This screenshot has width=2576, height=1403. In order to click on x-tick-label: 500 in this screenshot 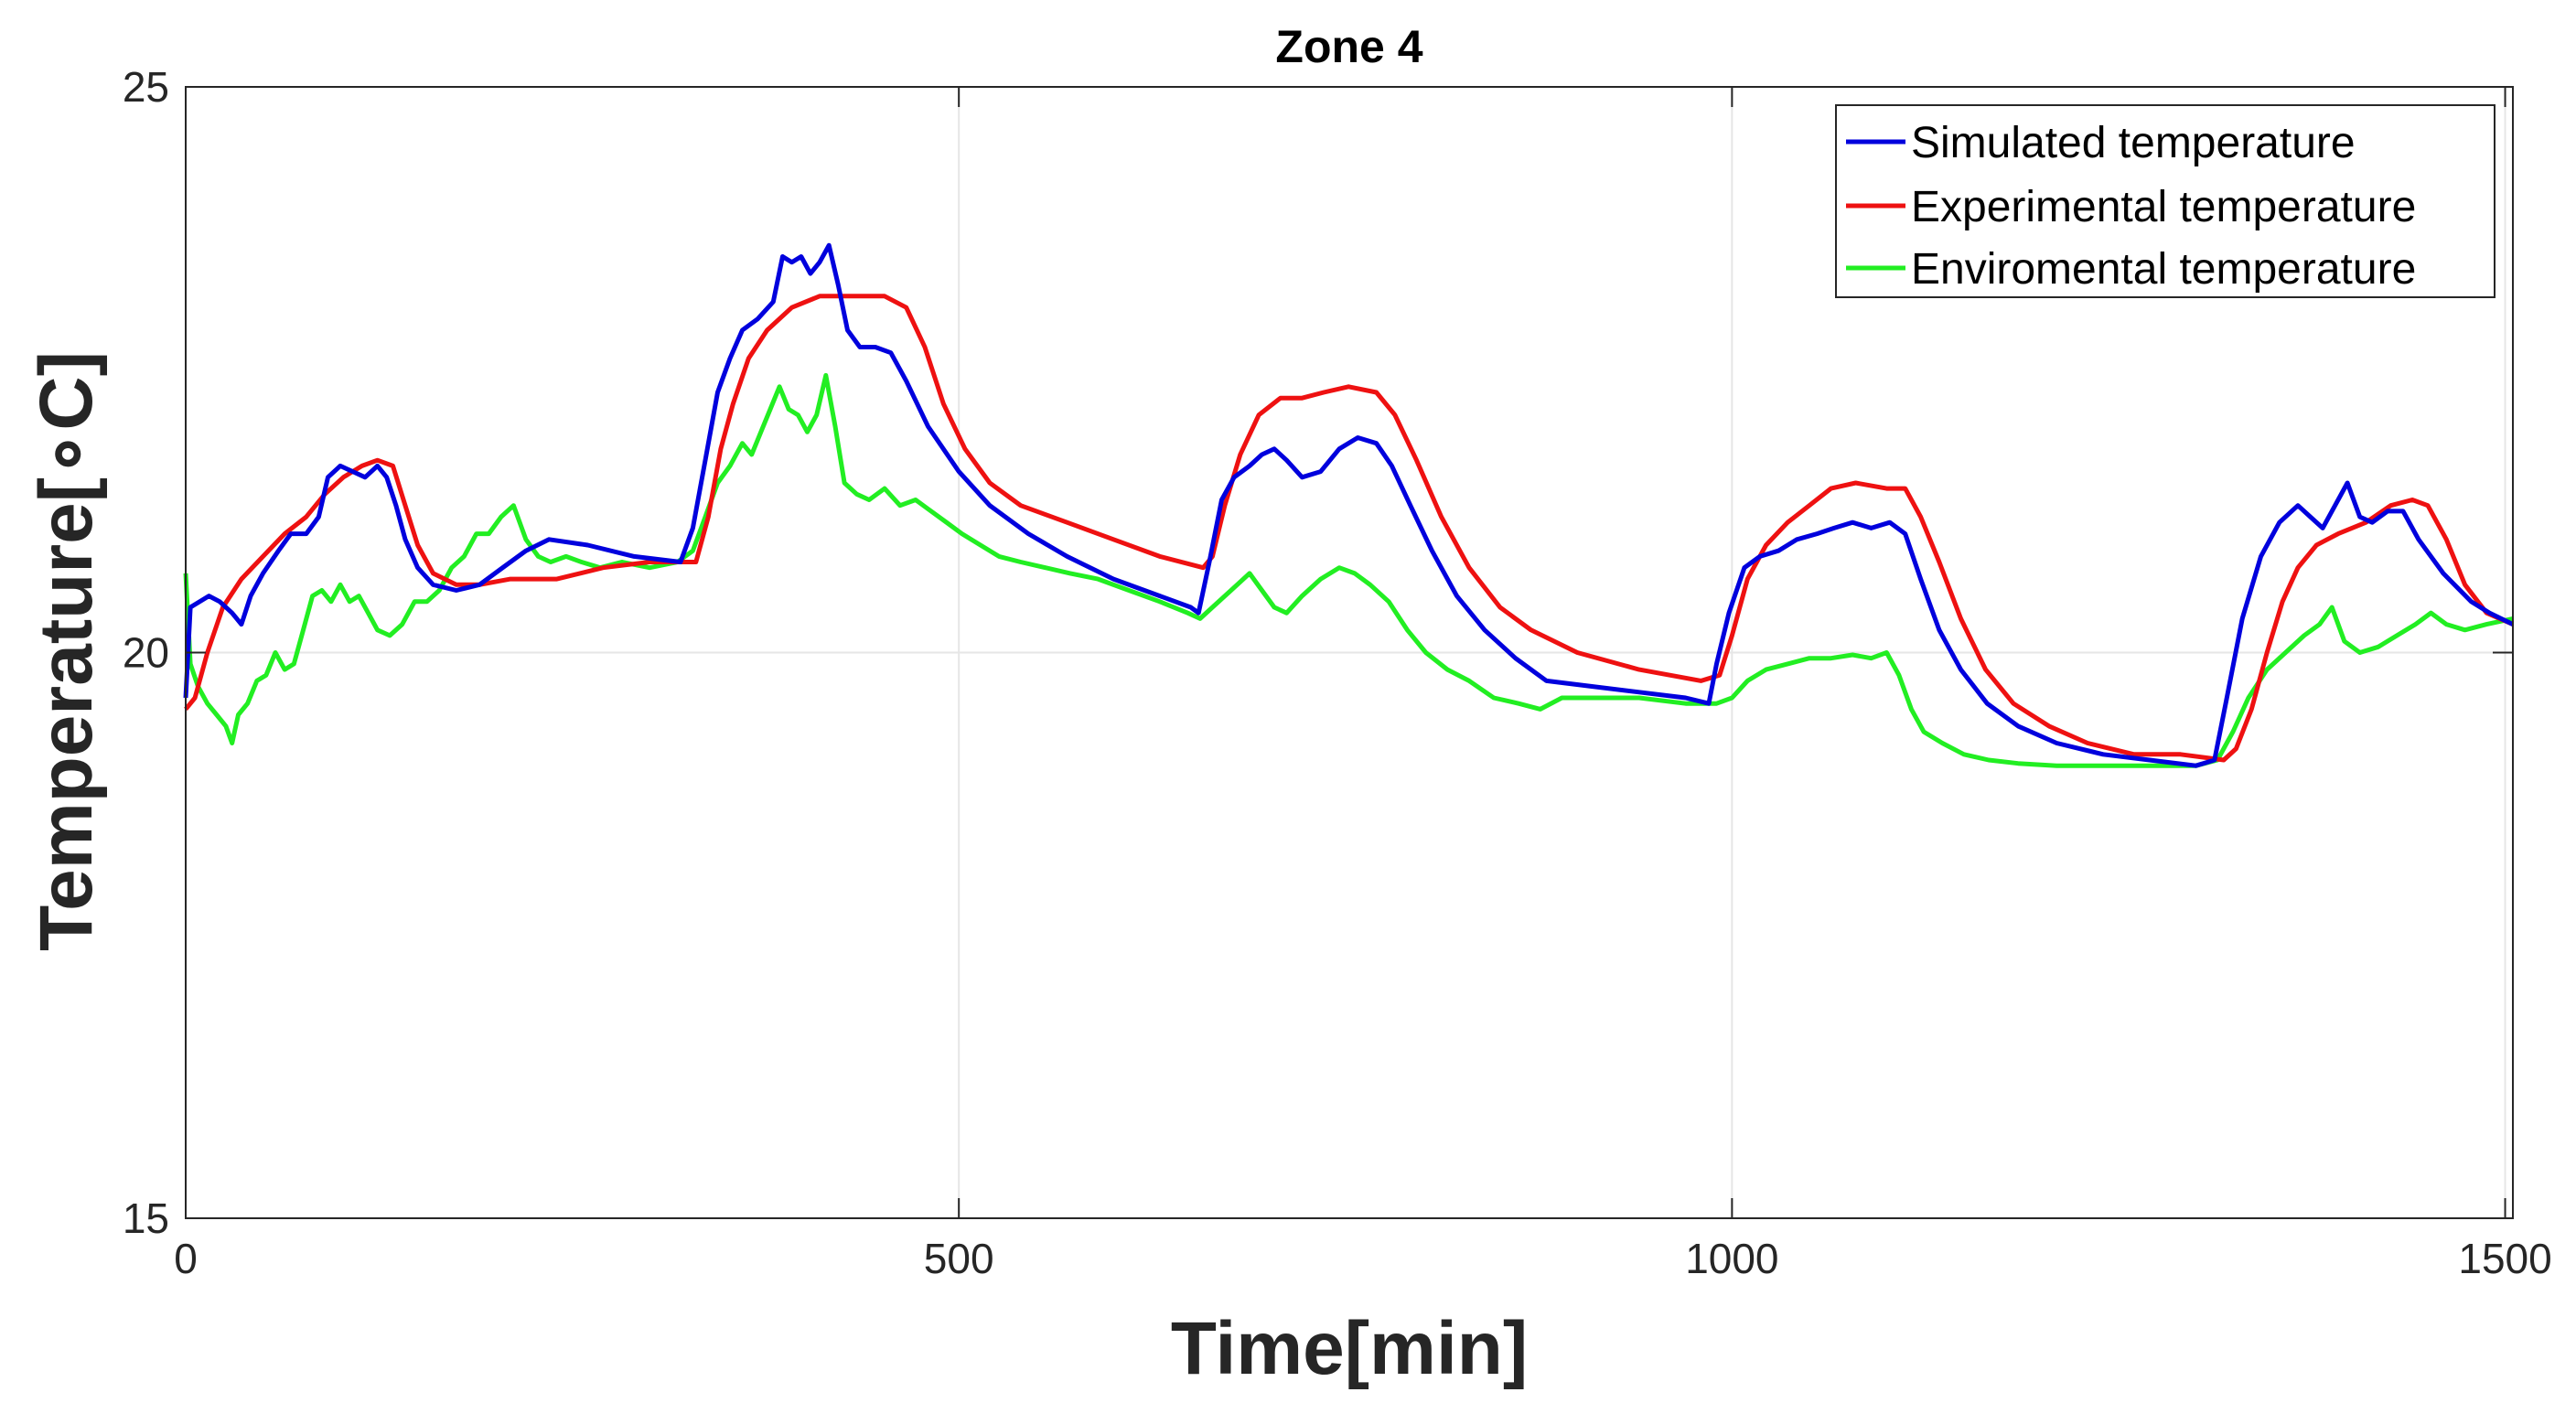, I will do `click(959, 1258)`.